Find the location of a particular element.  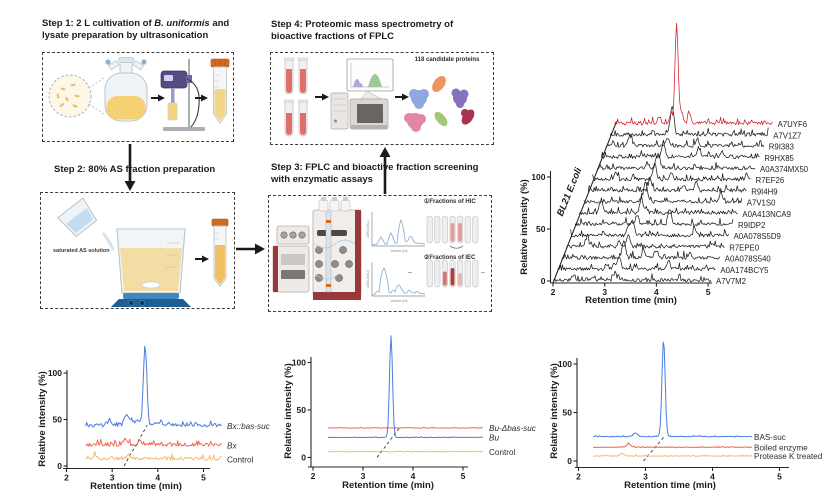

trace-label-A0A174BCY5: A0A174BCY5 is located at coordinates (744, 270).